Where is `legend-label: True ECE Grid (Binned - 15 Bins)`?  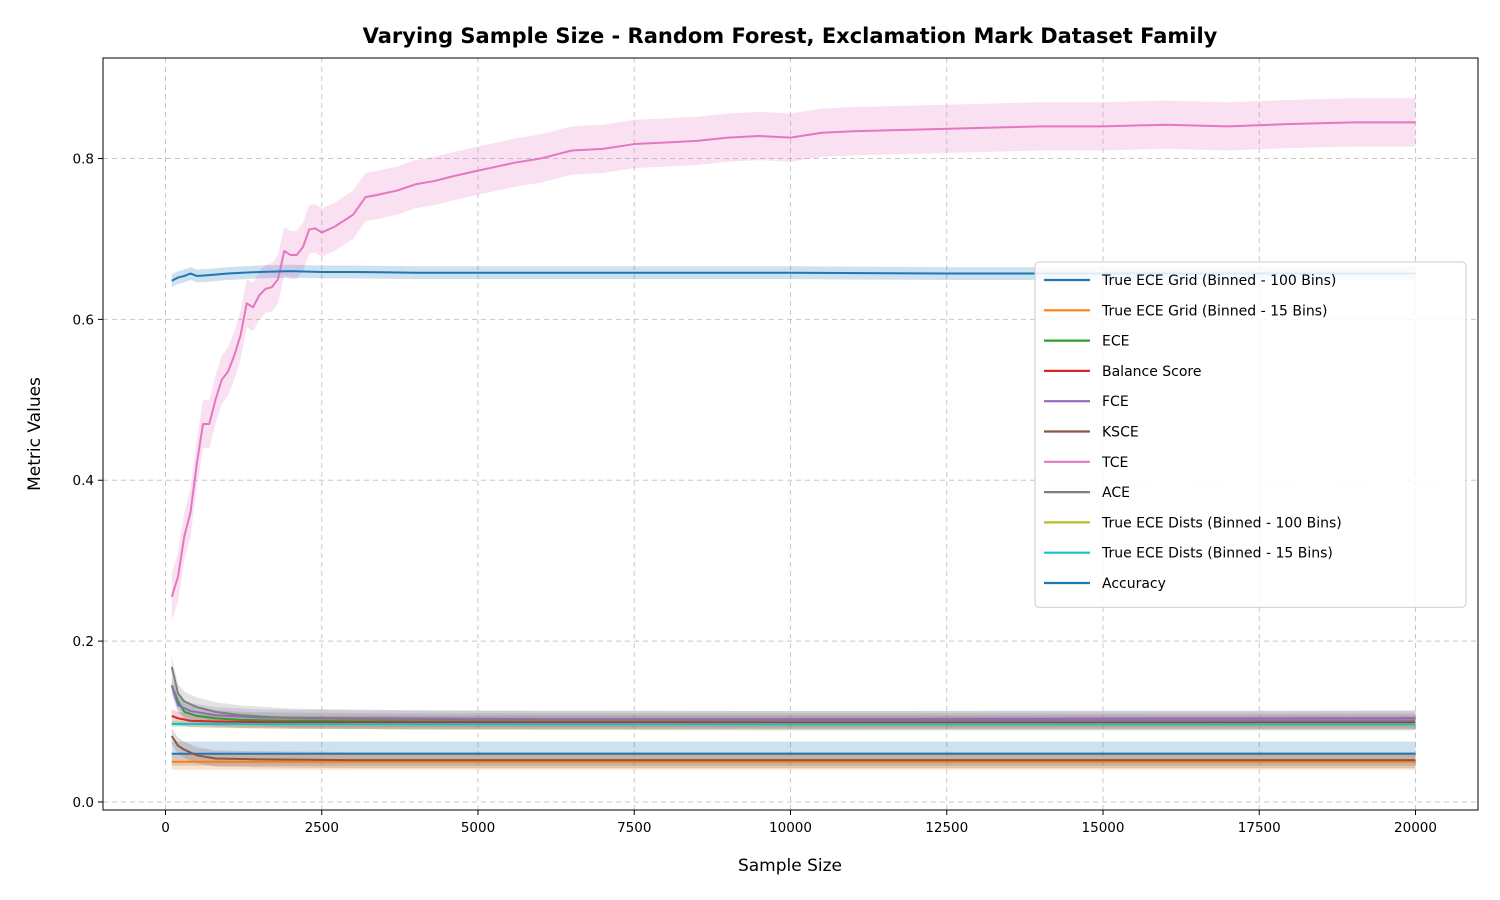 legend-label: True ECE Grid (Binned - 15 Bins) is located at coordinates (1214, 311).